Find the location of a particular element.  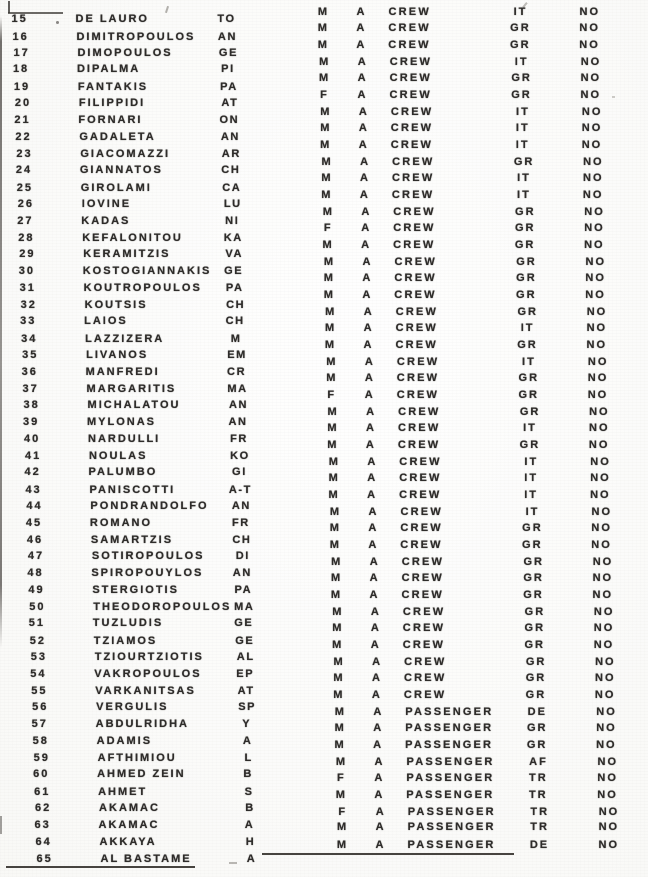

nationality-code: AF is located at coordinates (538, 761).